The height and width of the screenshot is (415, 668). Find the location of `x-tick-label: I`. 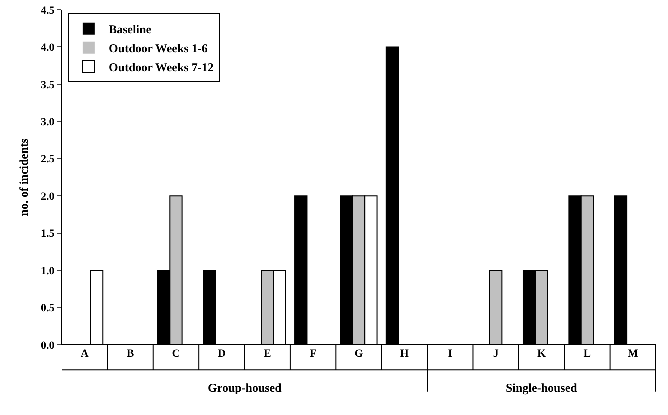

x-tick-label: I is located at coordinates (450, 354).